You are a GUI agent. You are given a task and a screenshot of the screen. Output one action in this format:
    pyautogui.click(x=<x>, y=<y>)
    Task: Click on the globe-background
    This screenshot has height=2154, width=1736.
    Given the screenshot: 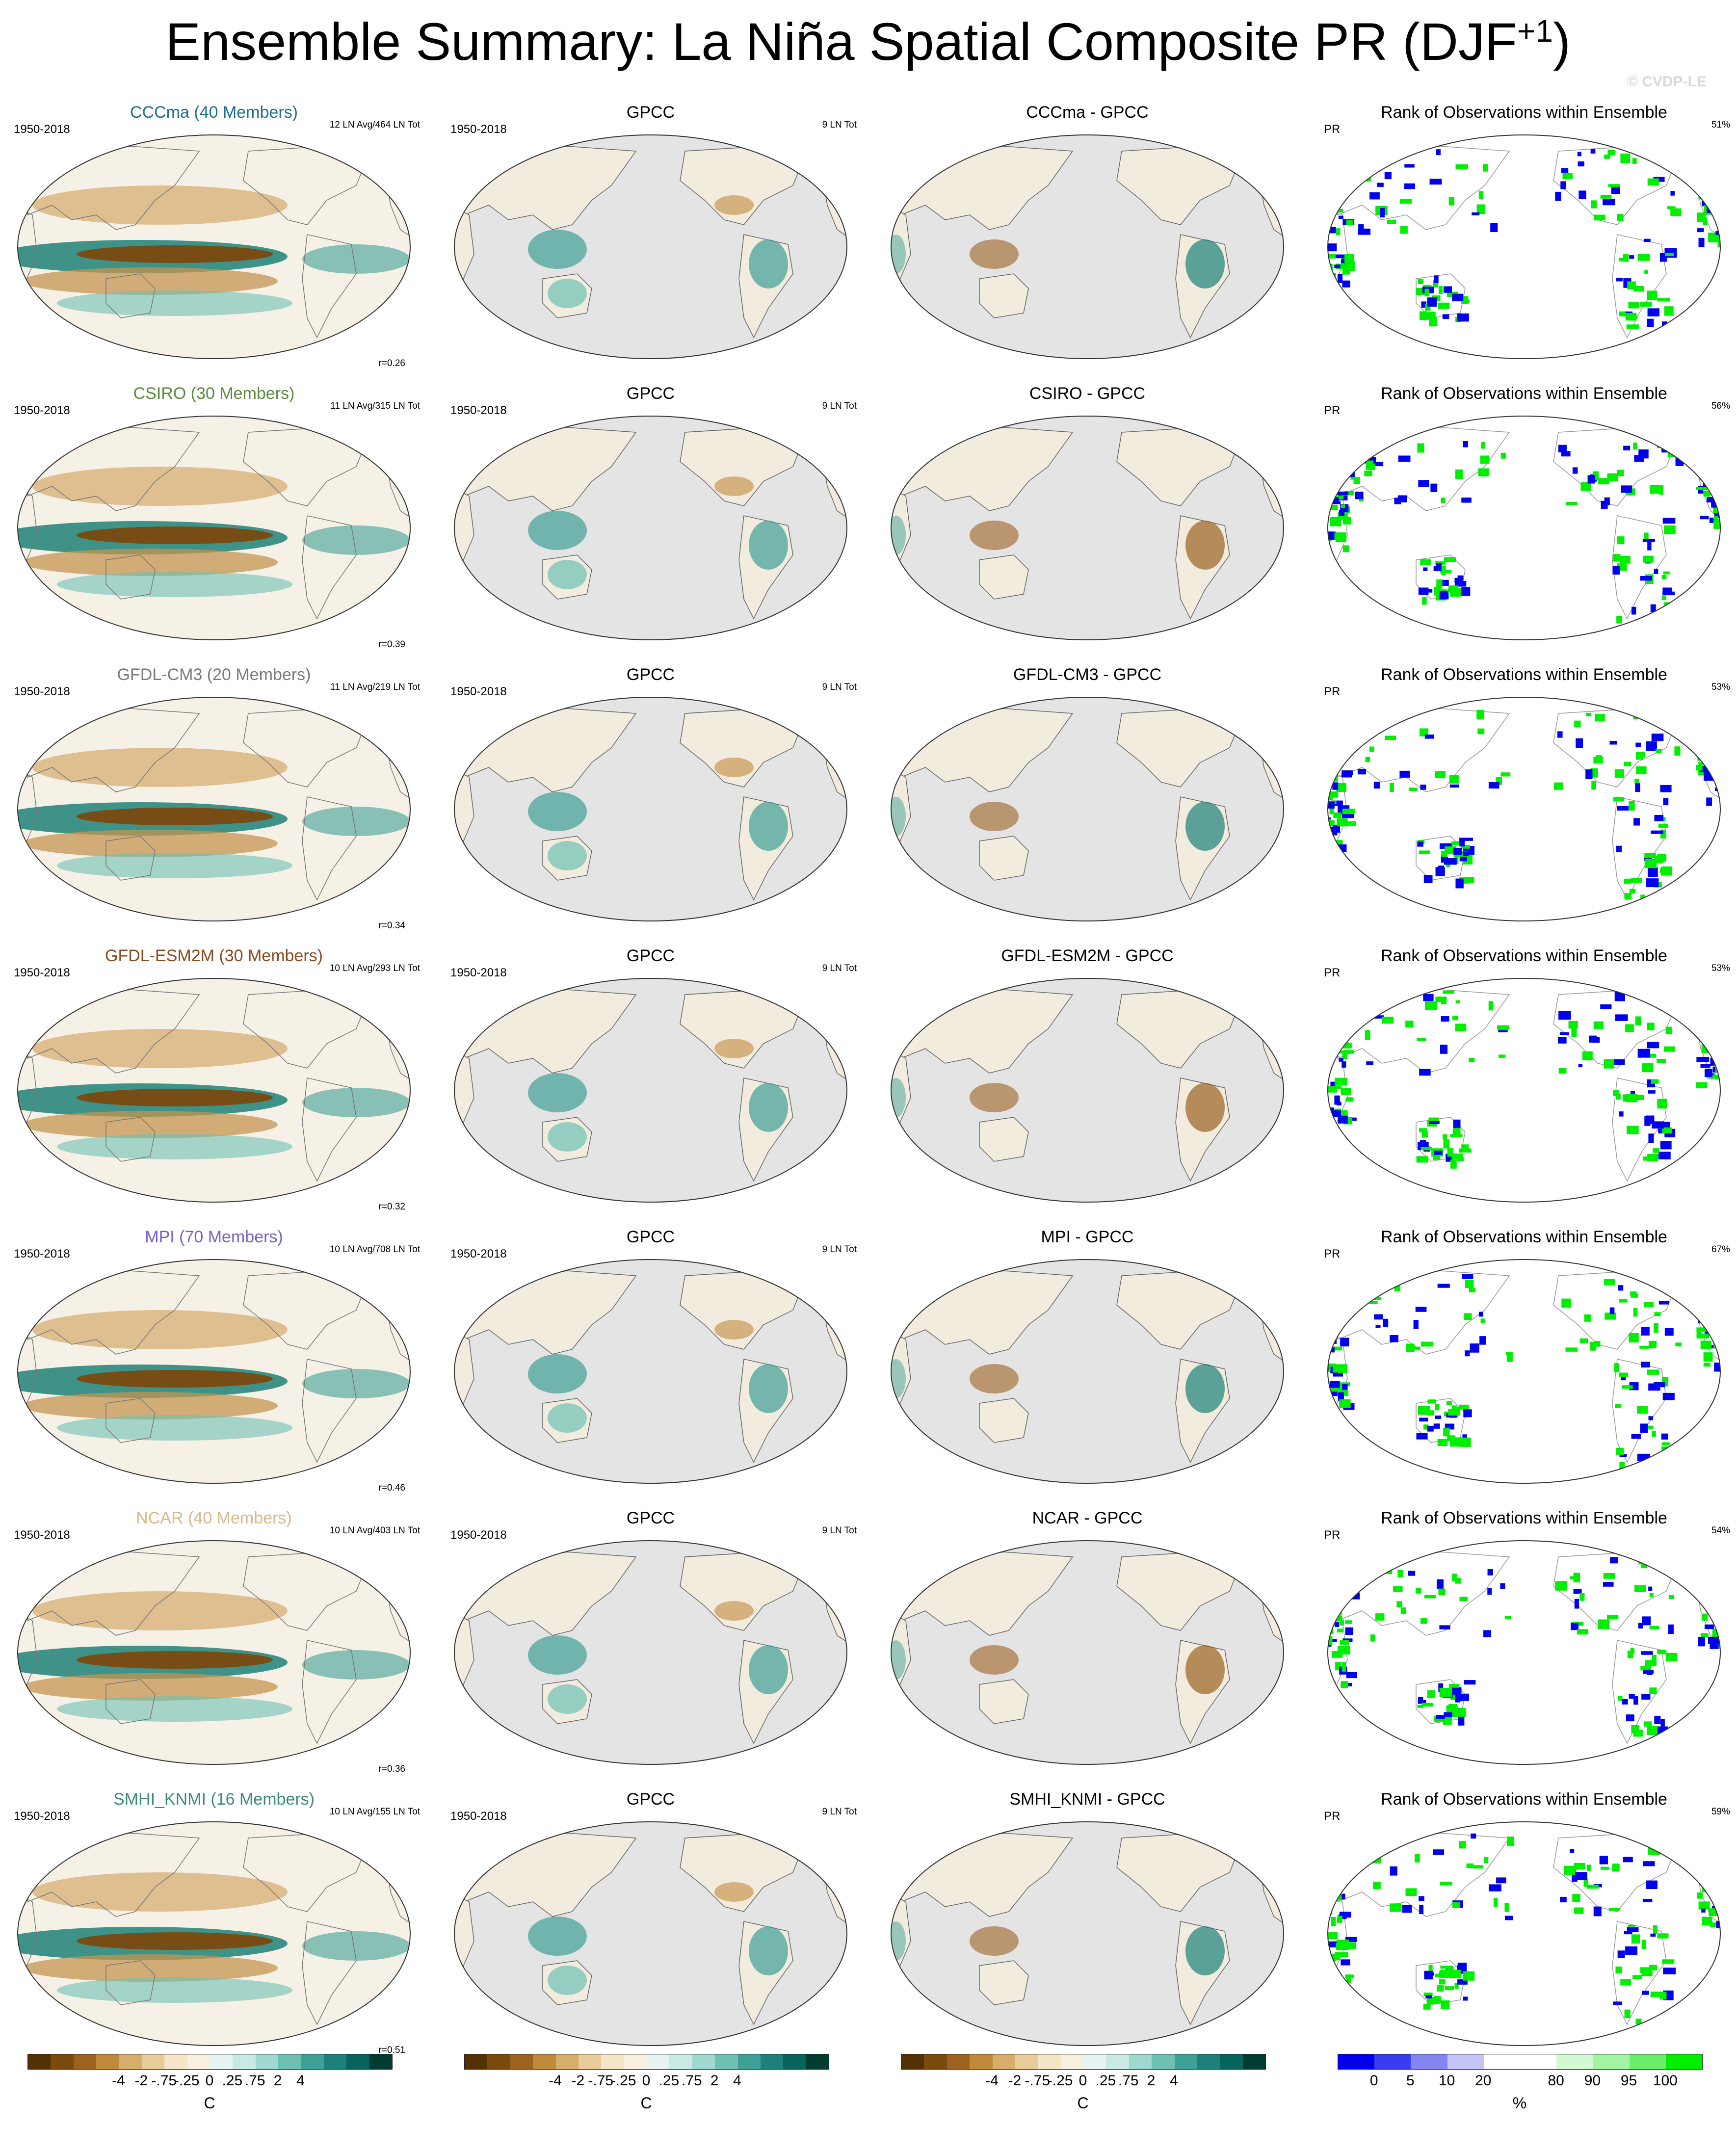 What is the action you would take?
    pyautogui.click(x=1524, y=1090)
    